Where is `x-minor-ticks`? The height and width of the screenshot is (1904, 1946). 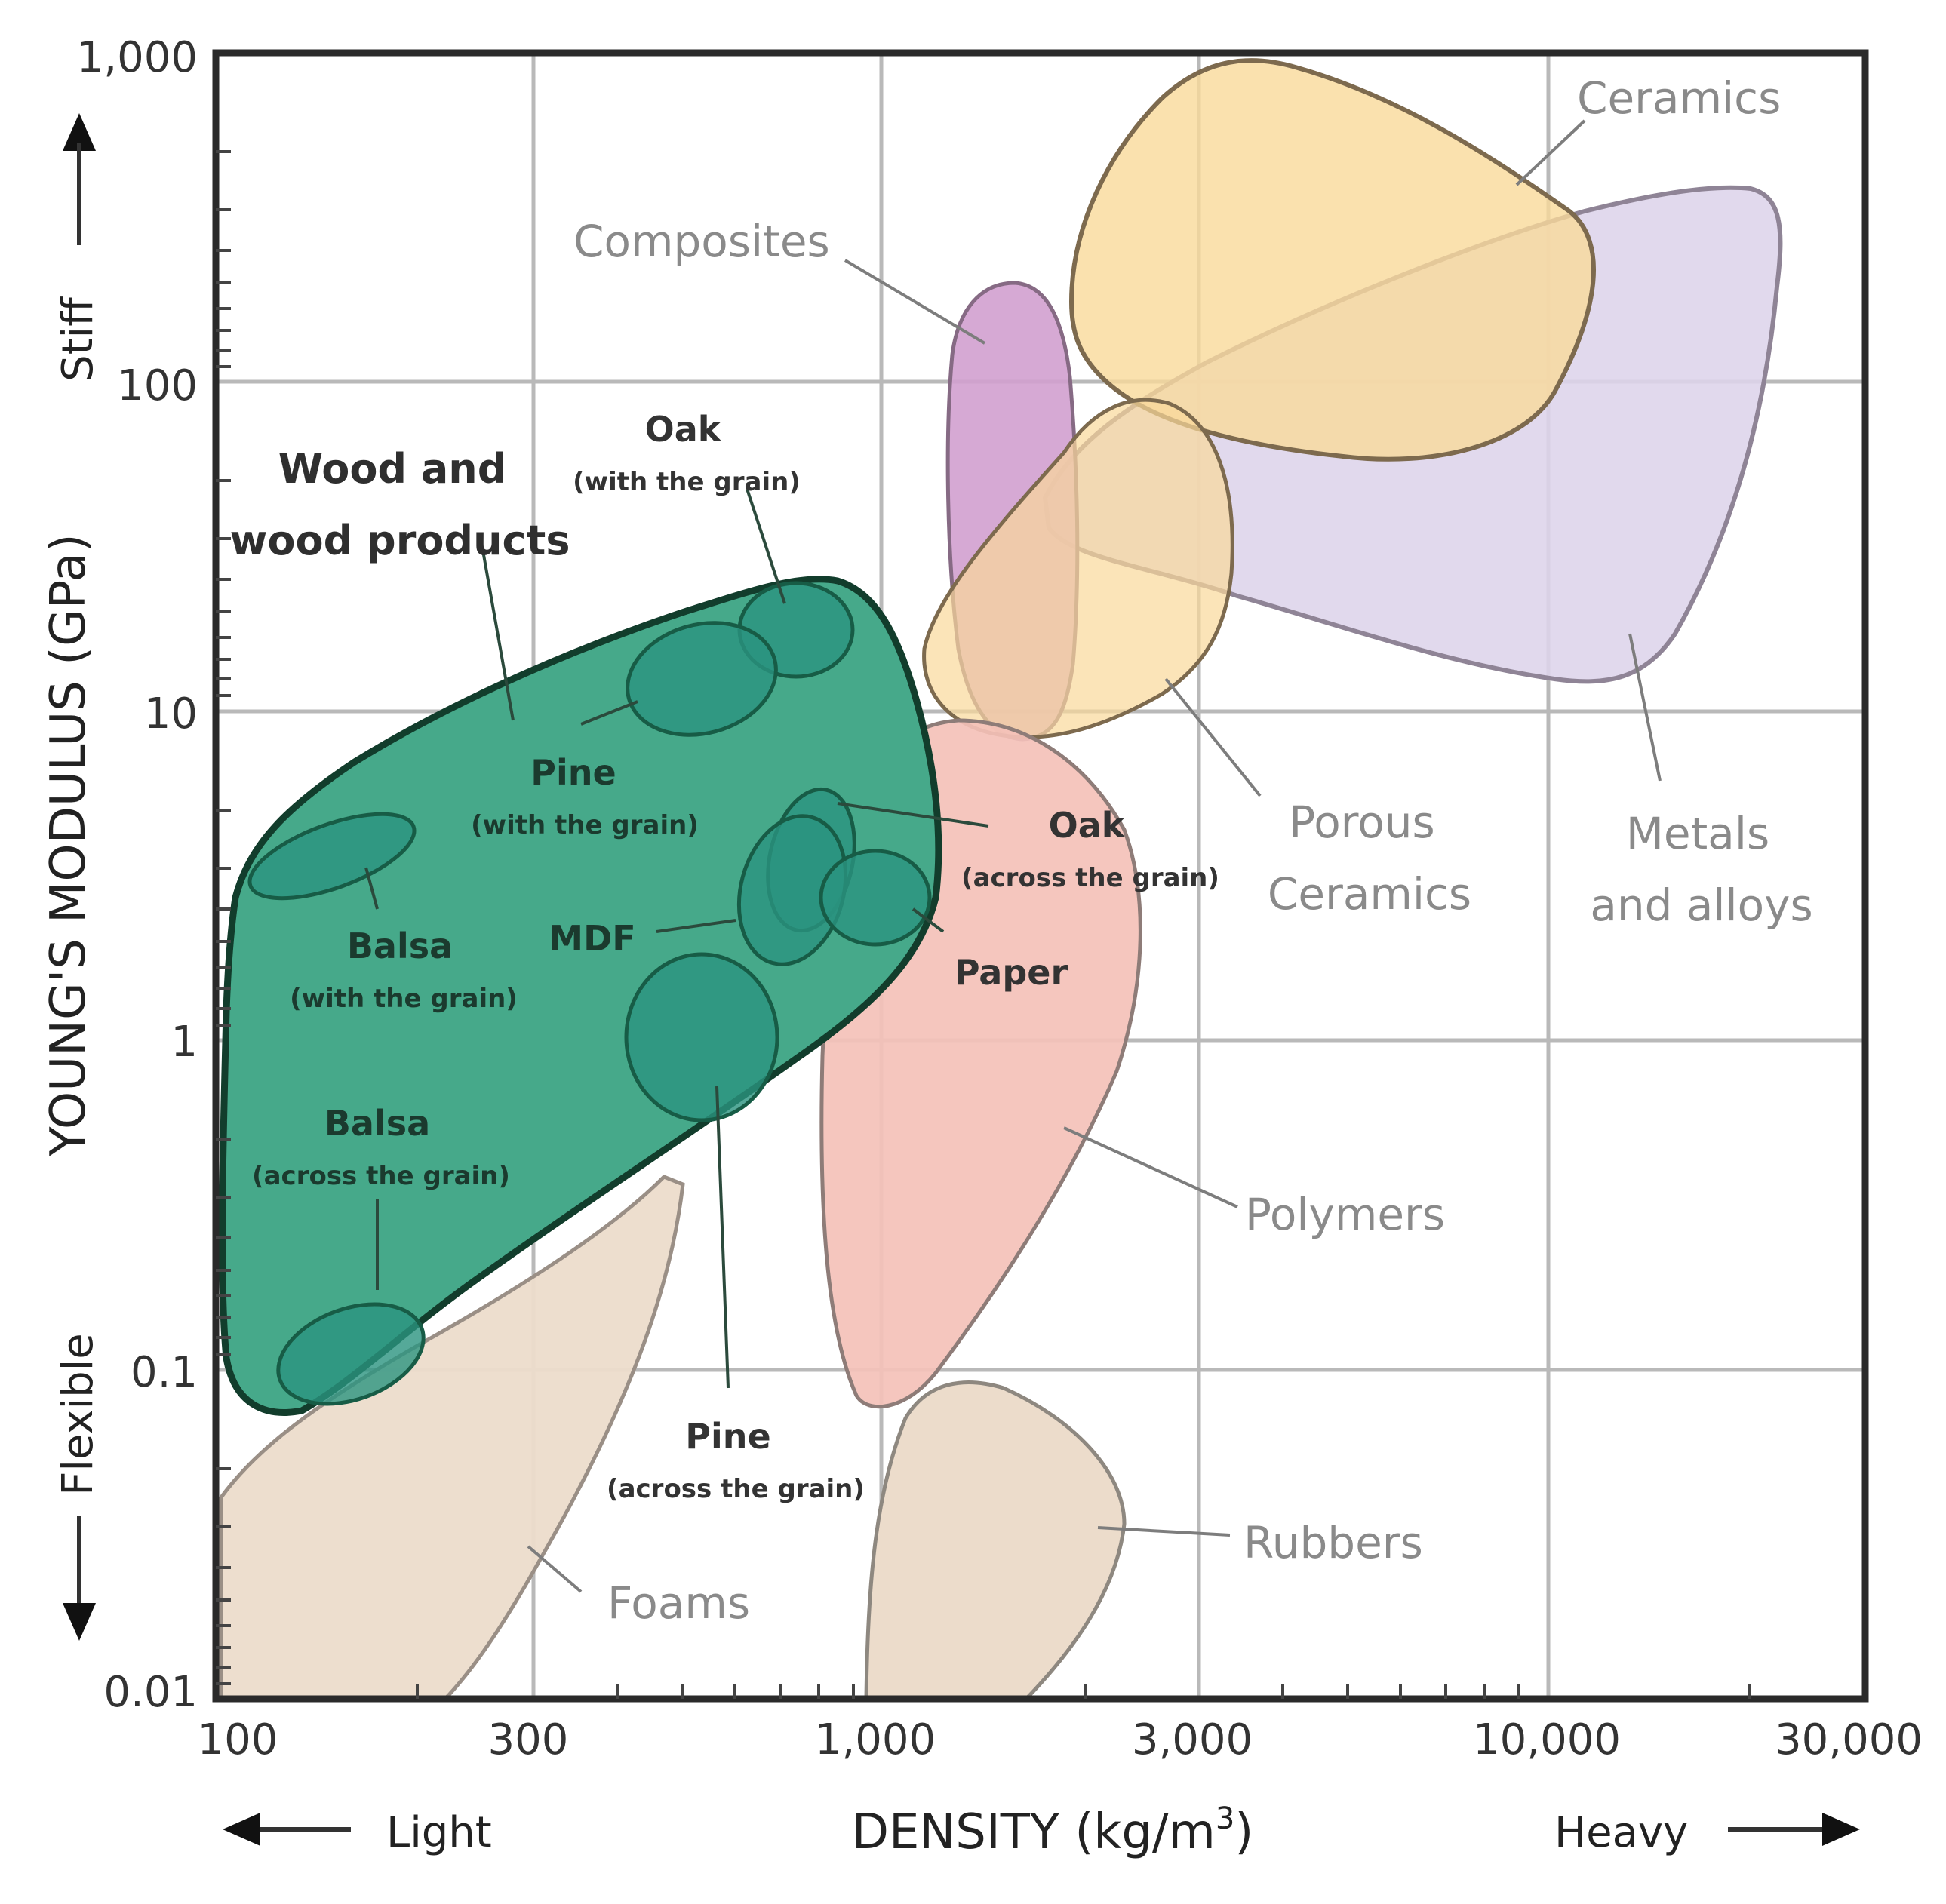
x-minor-ticks is located at coordinates (1083, 1691).